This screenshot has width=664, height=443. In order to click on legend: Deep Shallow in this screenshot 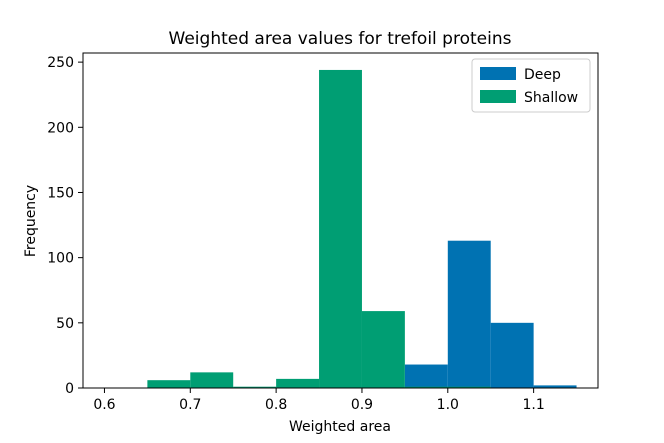, I will do `click(531, 85)`.